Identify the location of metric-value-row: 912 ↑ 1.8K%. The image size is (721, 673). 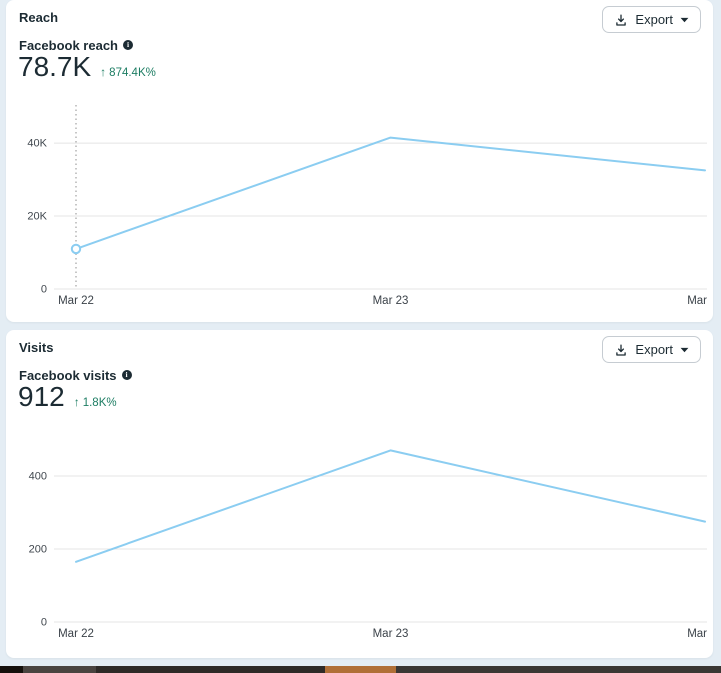
(67, 397).